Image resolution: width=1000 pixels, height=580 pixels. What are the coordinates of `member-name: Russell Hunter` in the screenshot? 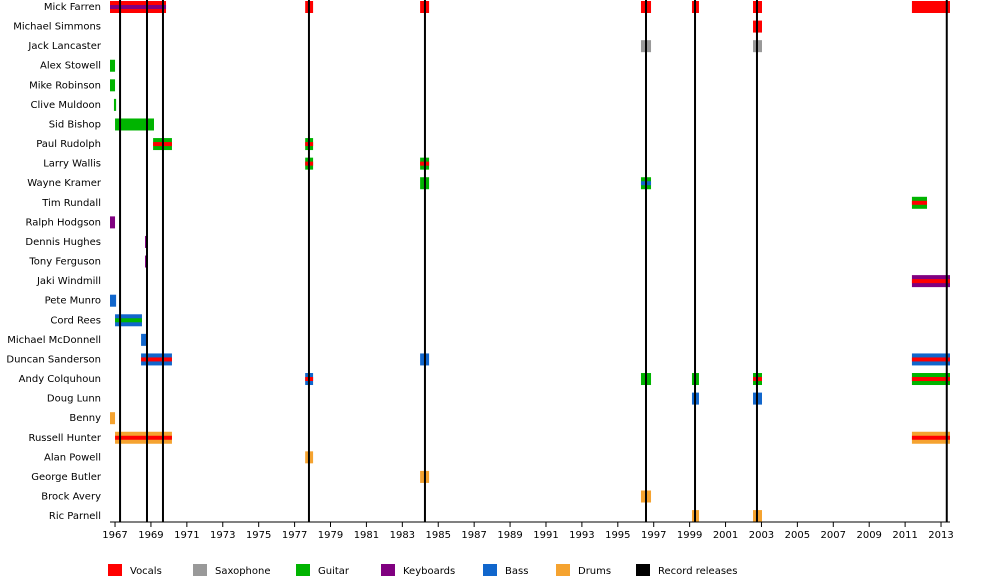 It's located at (64, 438).